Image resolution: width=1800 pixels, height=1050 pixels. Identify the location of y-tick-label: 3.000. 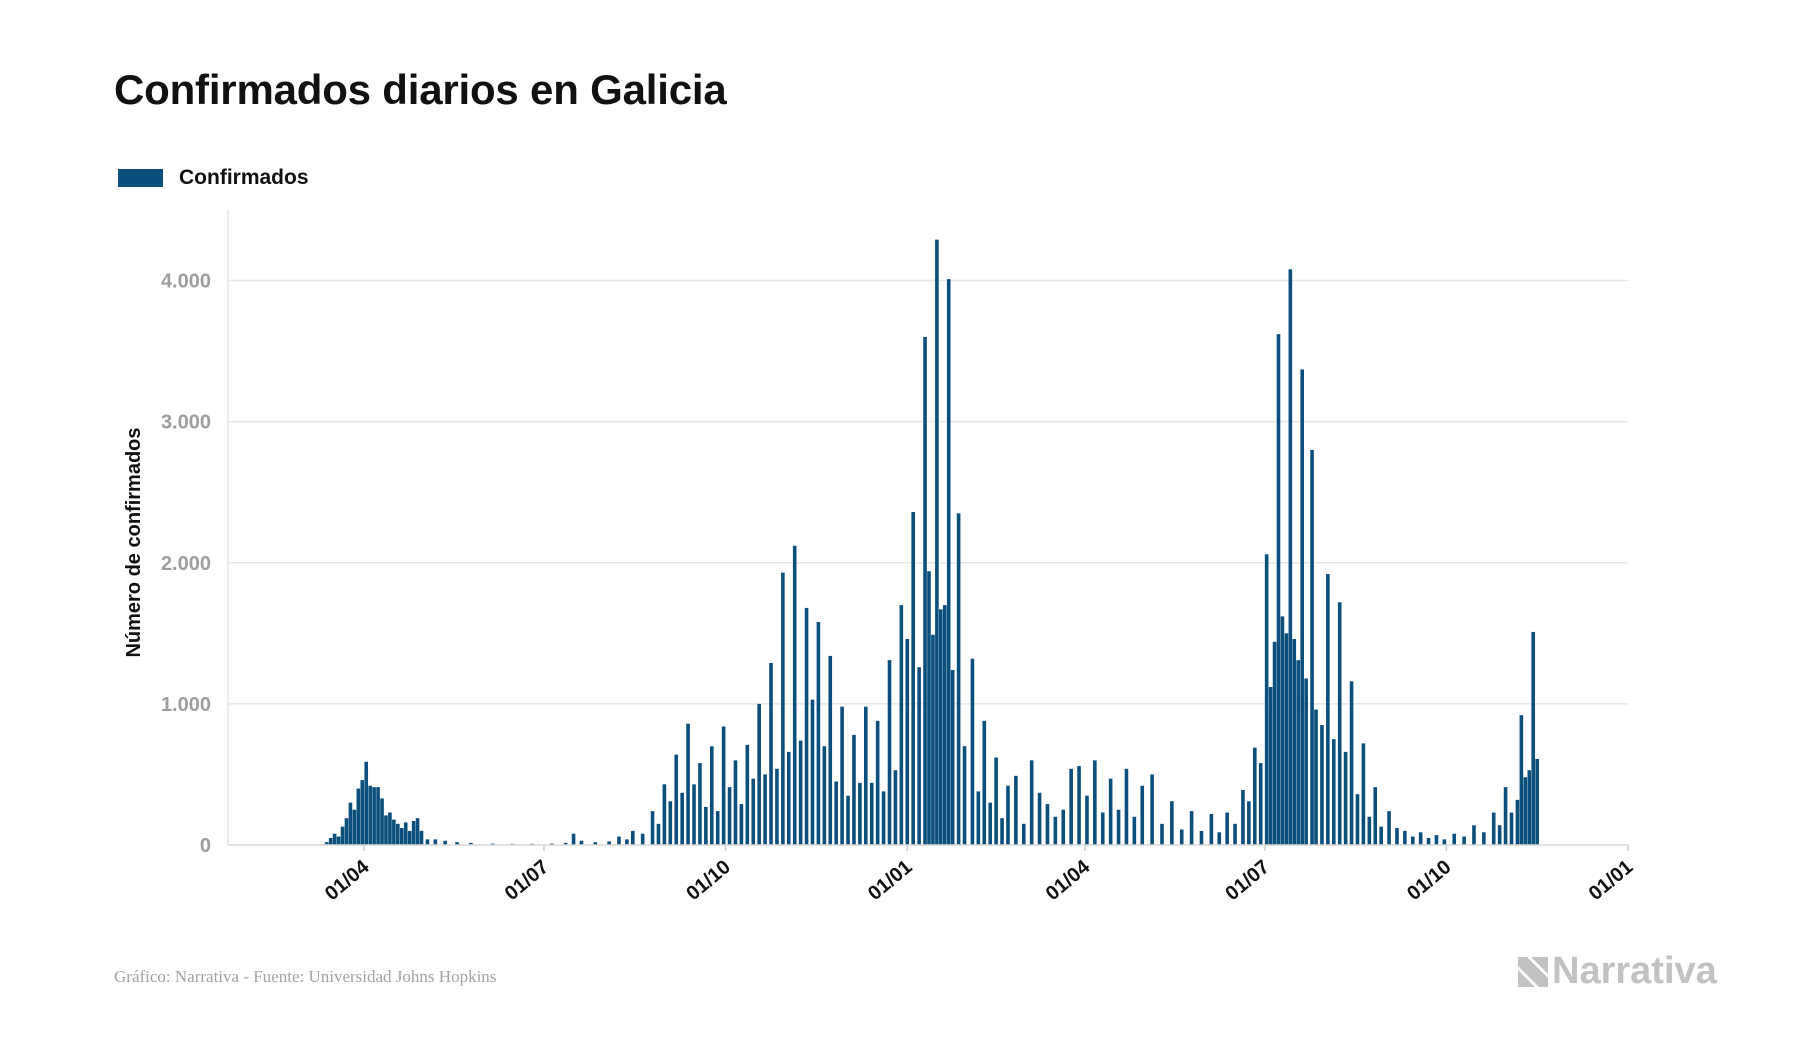
(186, 423).